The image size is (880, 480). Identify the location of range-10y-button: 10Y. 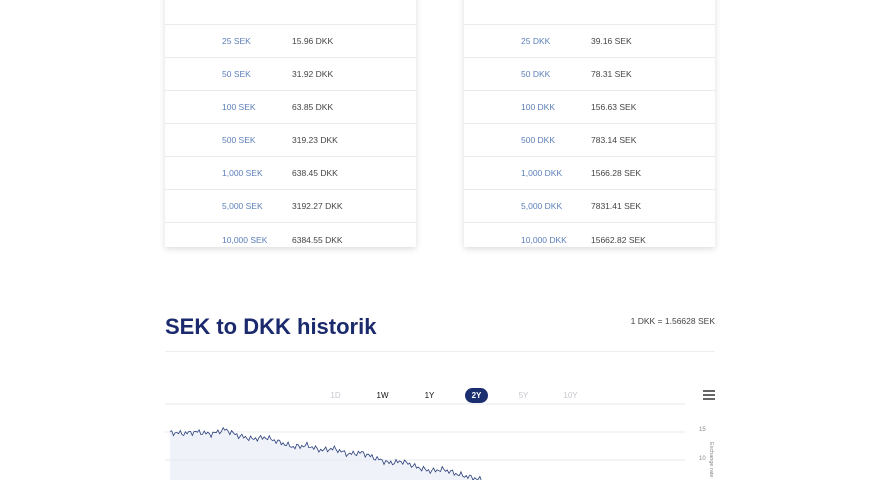
(570, 395).